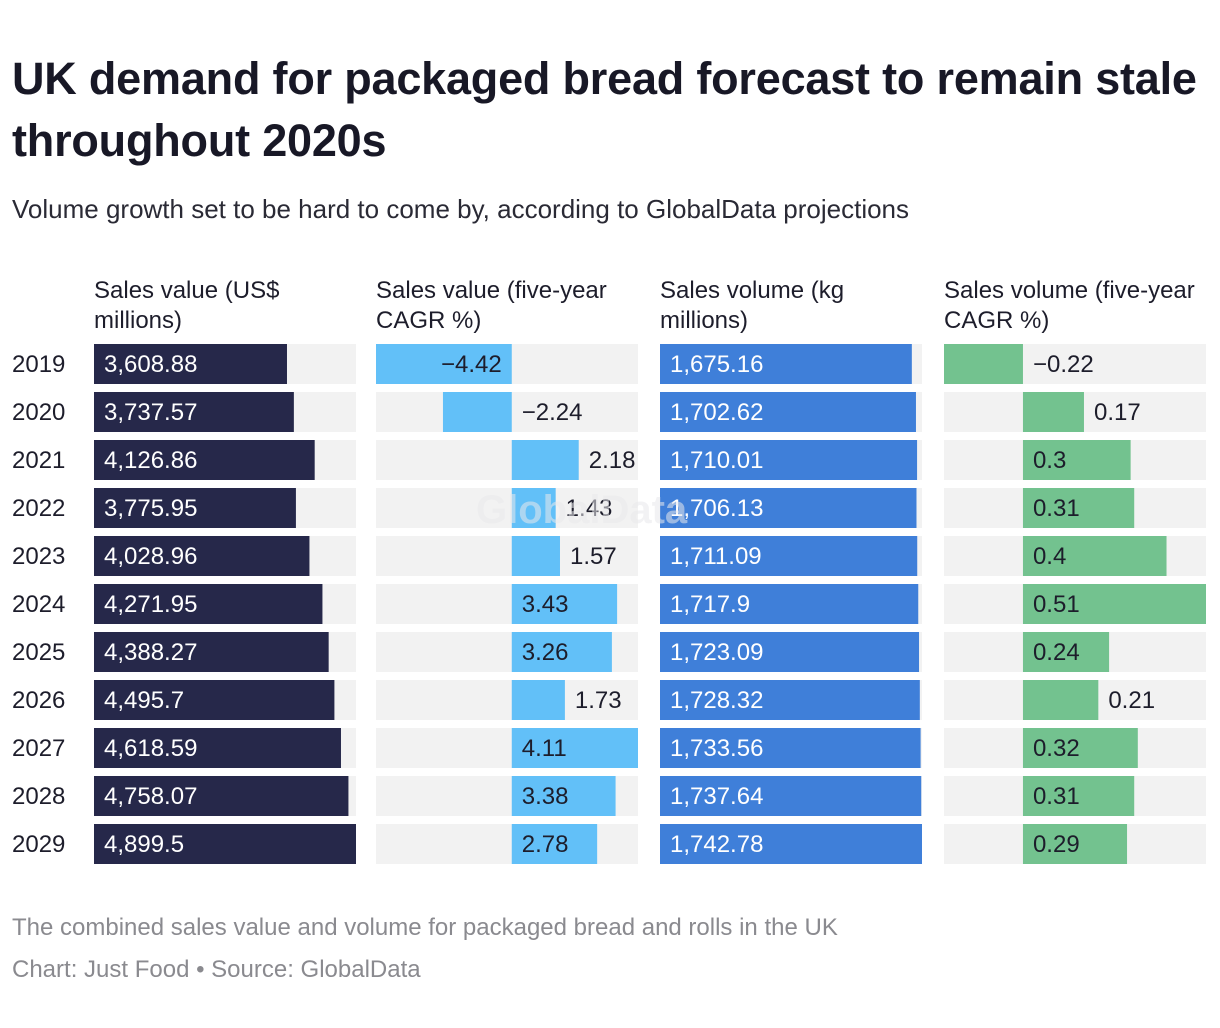  I want to click on bar-col2-2025, so click(561, 652).